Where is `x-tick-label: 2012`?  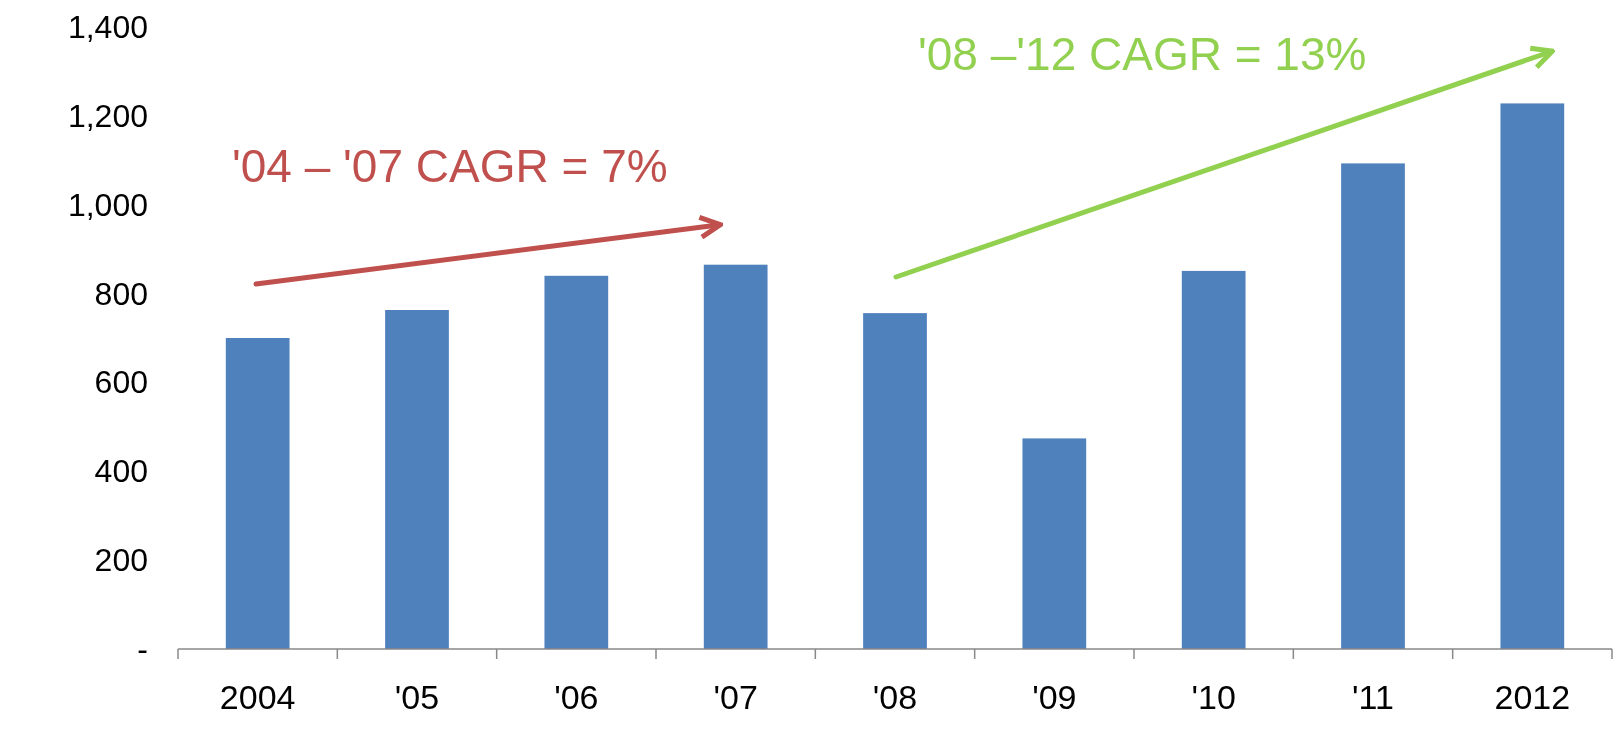 x-tick-label: 2012 is located at coordinates (1532, 697).